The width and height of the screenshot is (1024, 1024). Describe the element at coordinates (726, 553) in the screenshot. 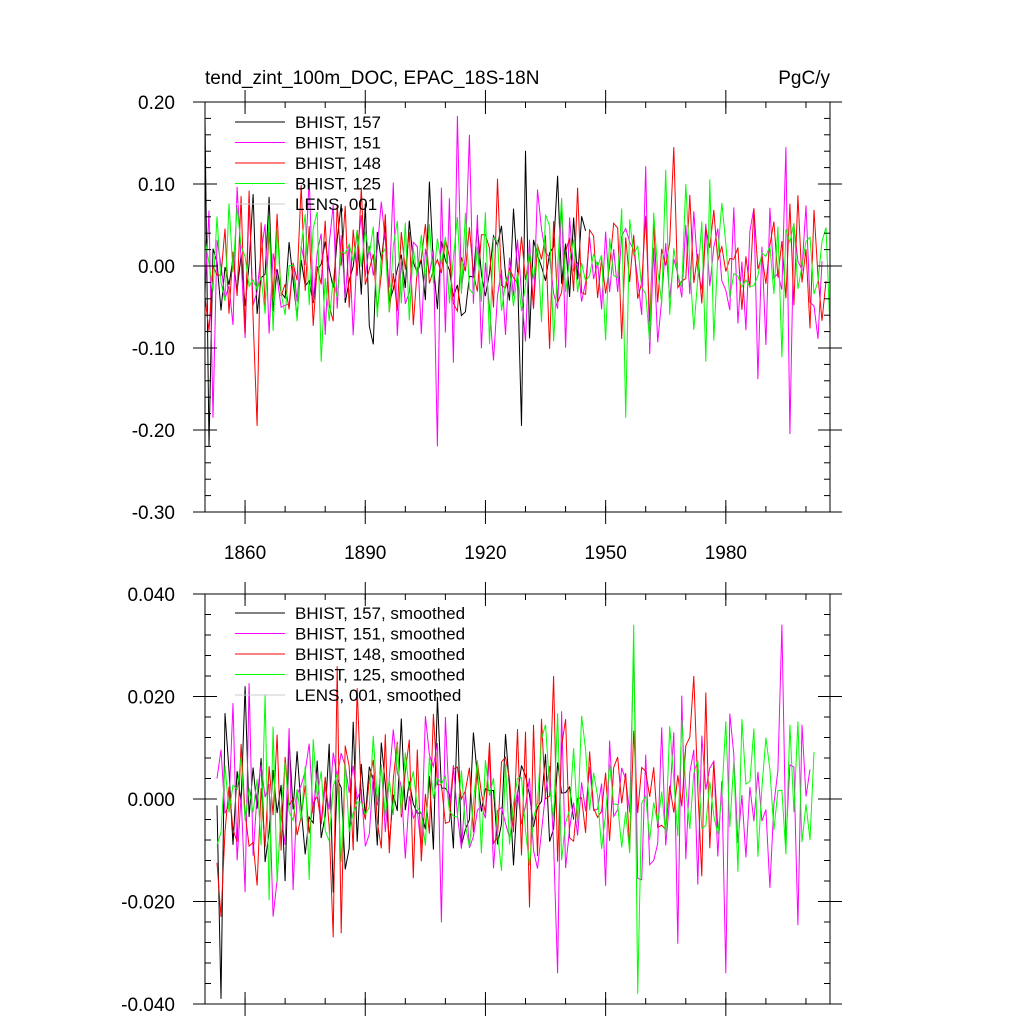

I see `x-tick-label: 1980` at that location.